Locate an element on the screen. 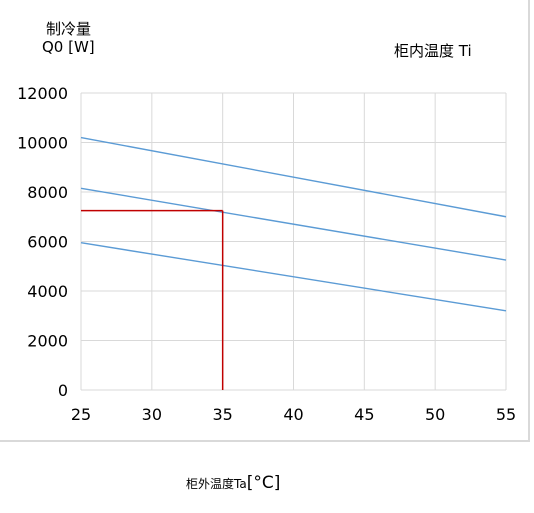 This screenshot has width=534, height=513. x-tick-label: 50 is located at coordinates (435, 414).